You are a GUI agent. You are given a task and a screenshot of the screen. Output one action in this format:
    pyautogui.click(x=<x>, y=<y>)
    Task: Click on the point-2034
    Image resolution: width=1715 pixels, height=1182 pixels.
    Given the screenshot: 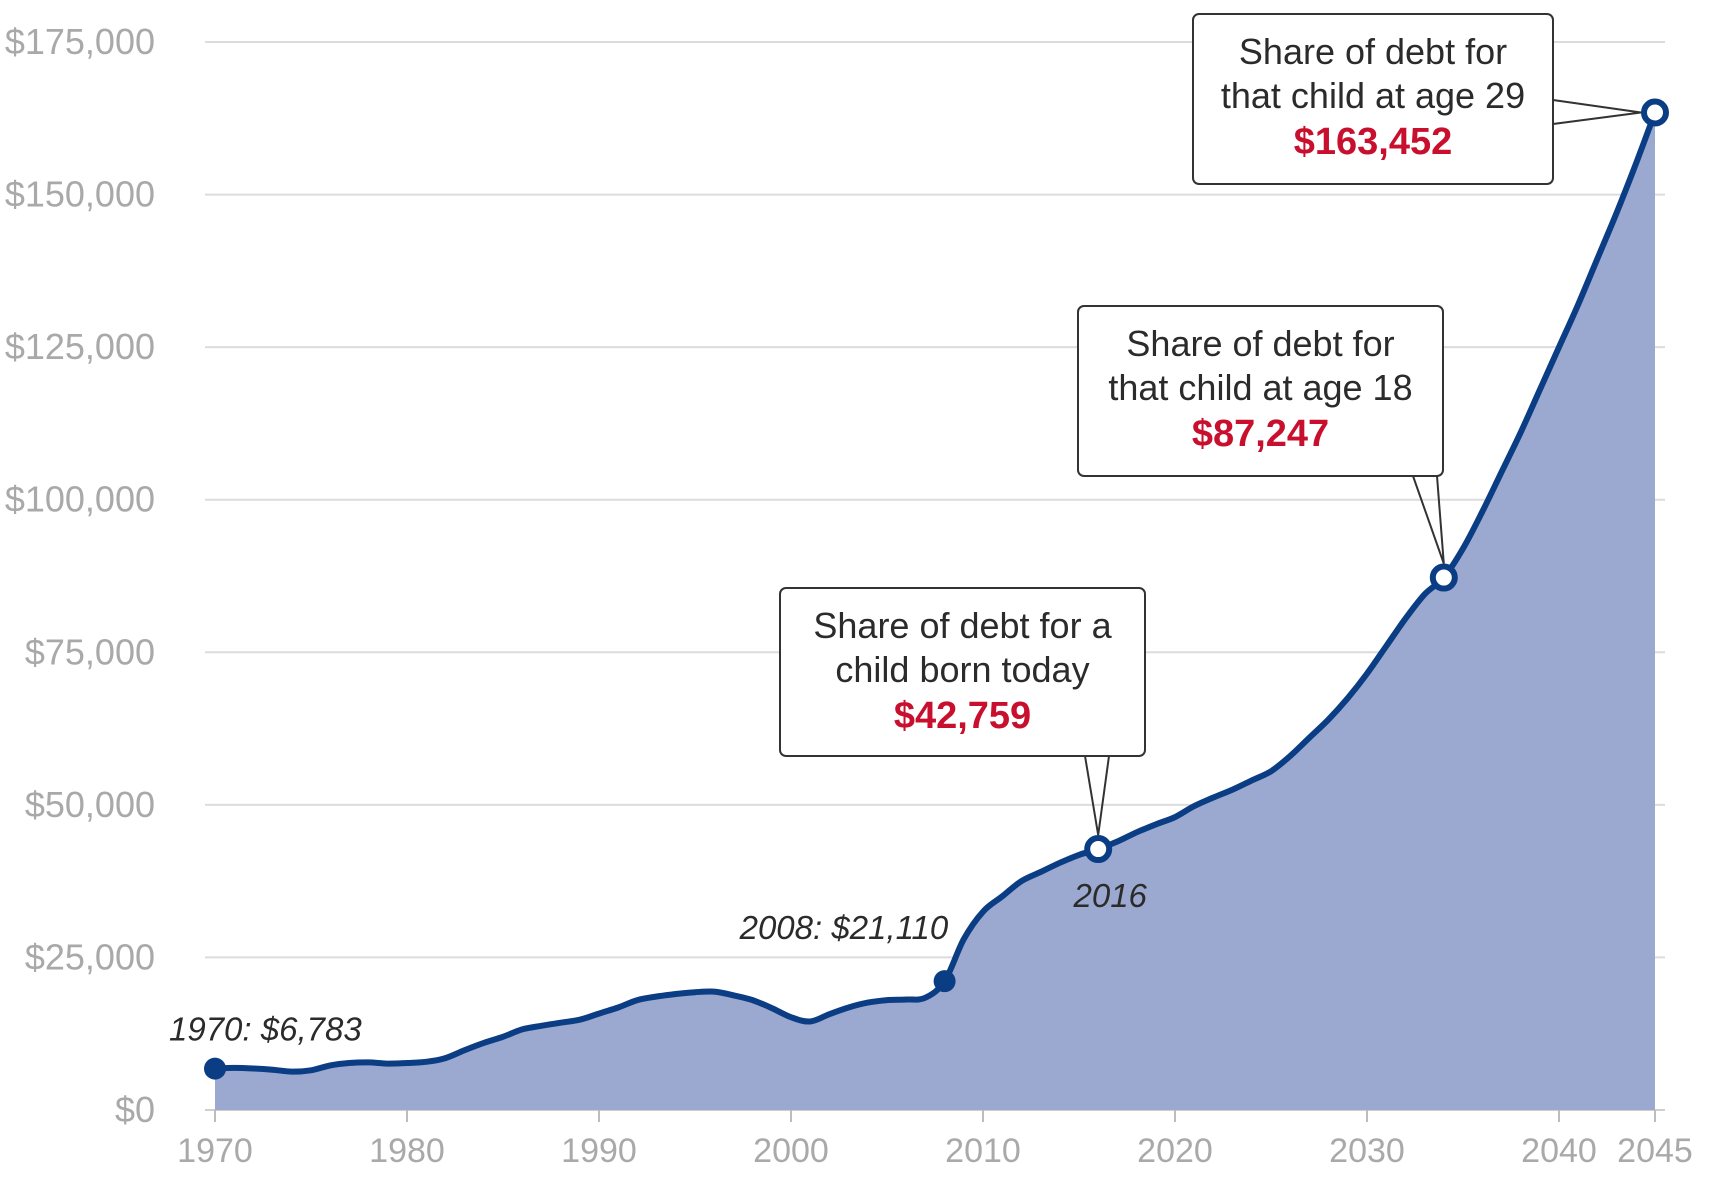 What is the action you would take?
    pyautogui.click(x=1443, y=577)
    